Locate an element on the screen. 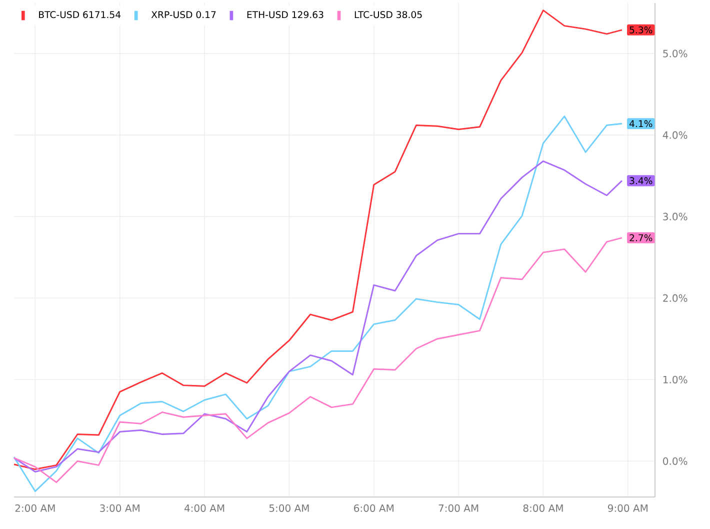  x-tick-label: 5:00 AM is located at coordinates (289, 508).